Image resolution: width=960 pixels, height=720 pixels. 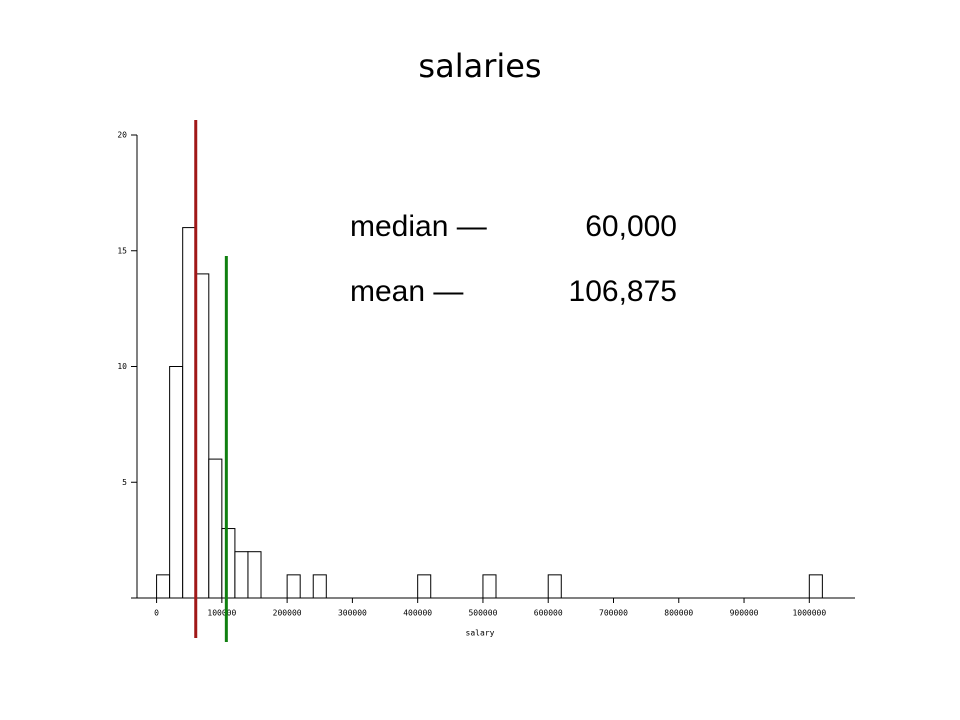 I want to click on x-tick-label: 600000, so click(x=548, y=613).